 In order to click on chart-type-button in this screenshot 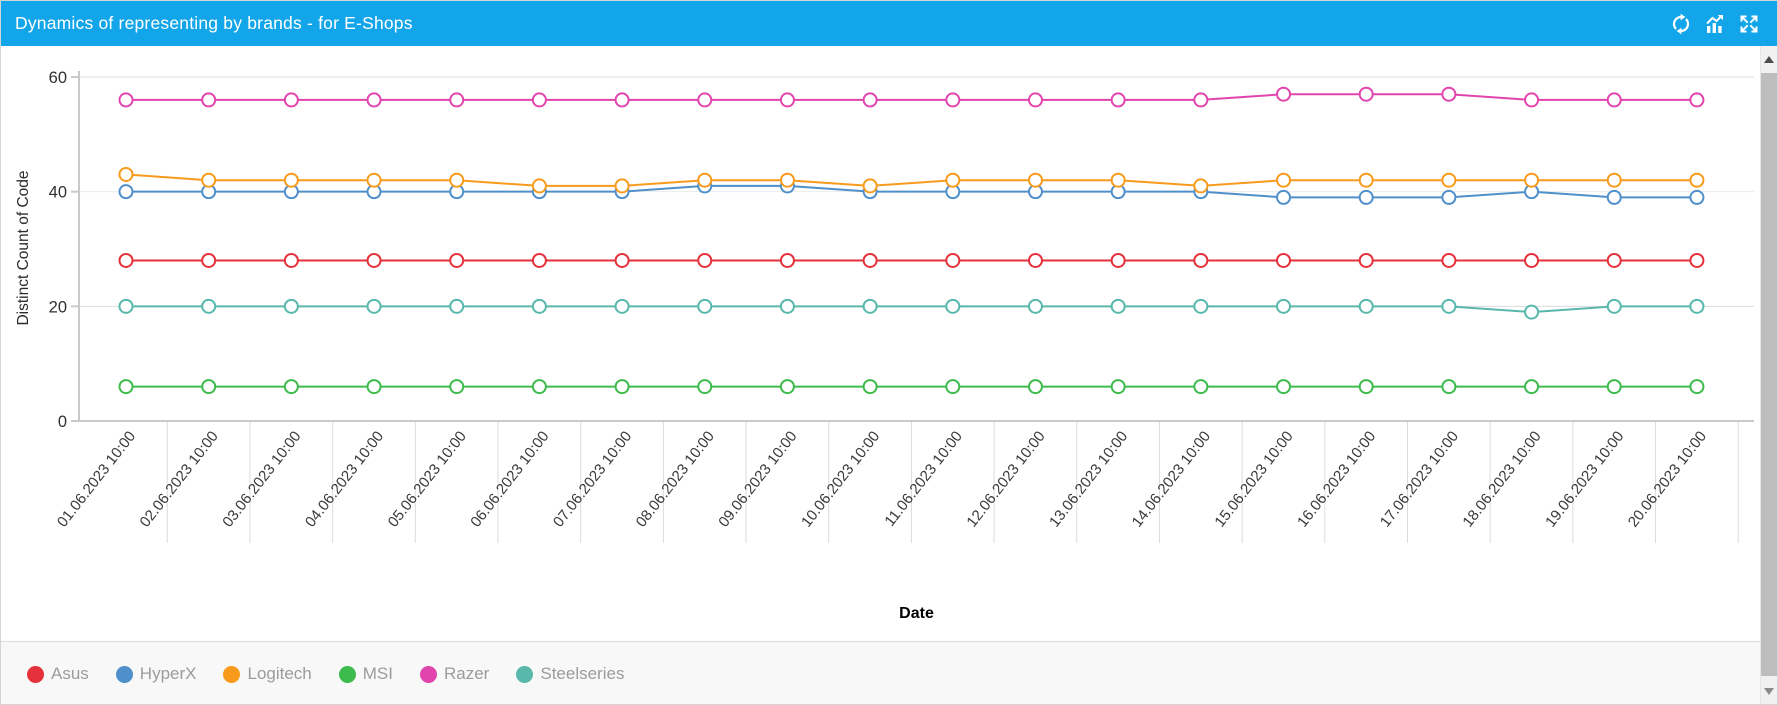, I will do `click(1715, 24)`.